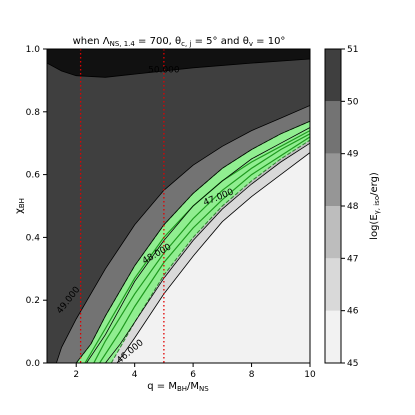 The width and height of the screenshot is (415, 415). What do you see at coordinates (33, 176) in the screenshot?
I see `y-tick-label: 0.6` at bounding box center [33, 176].